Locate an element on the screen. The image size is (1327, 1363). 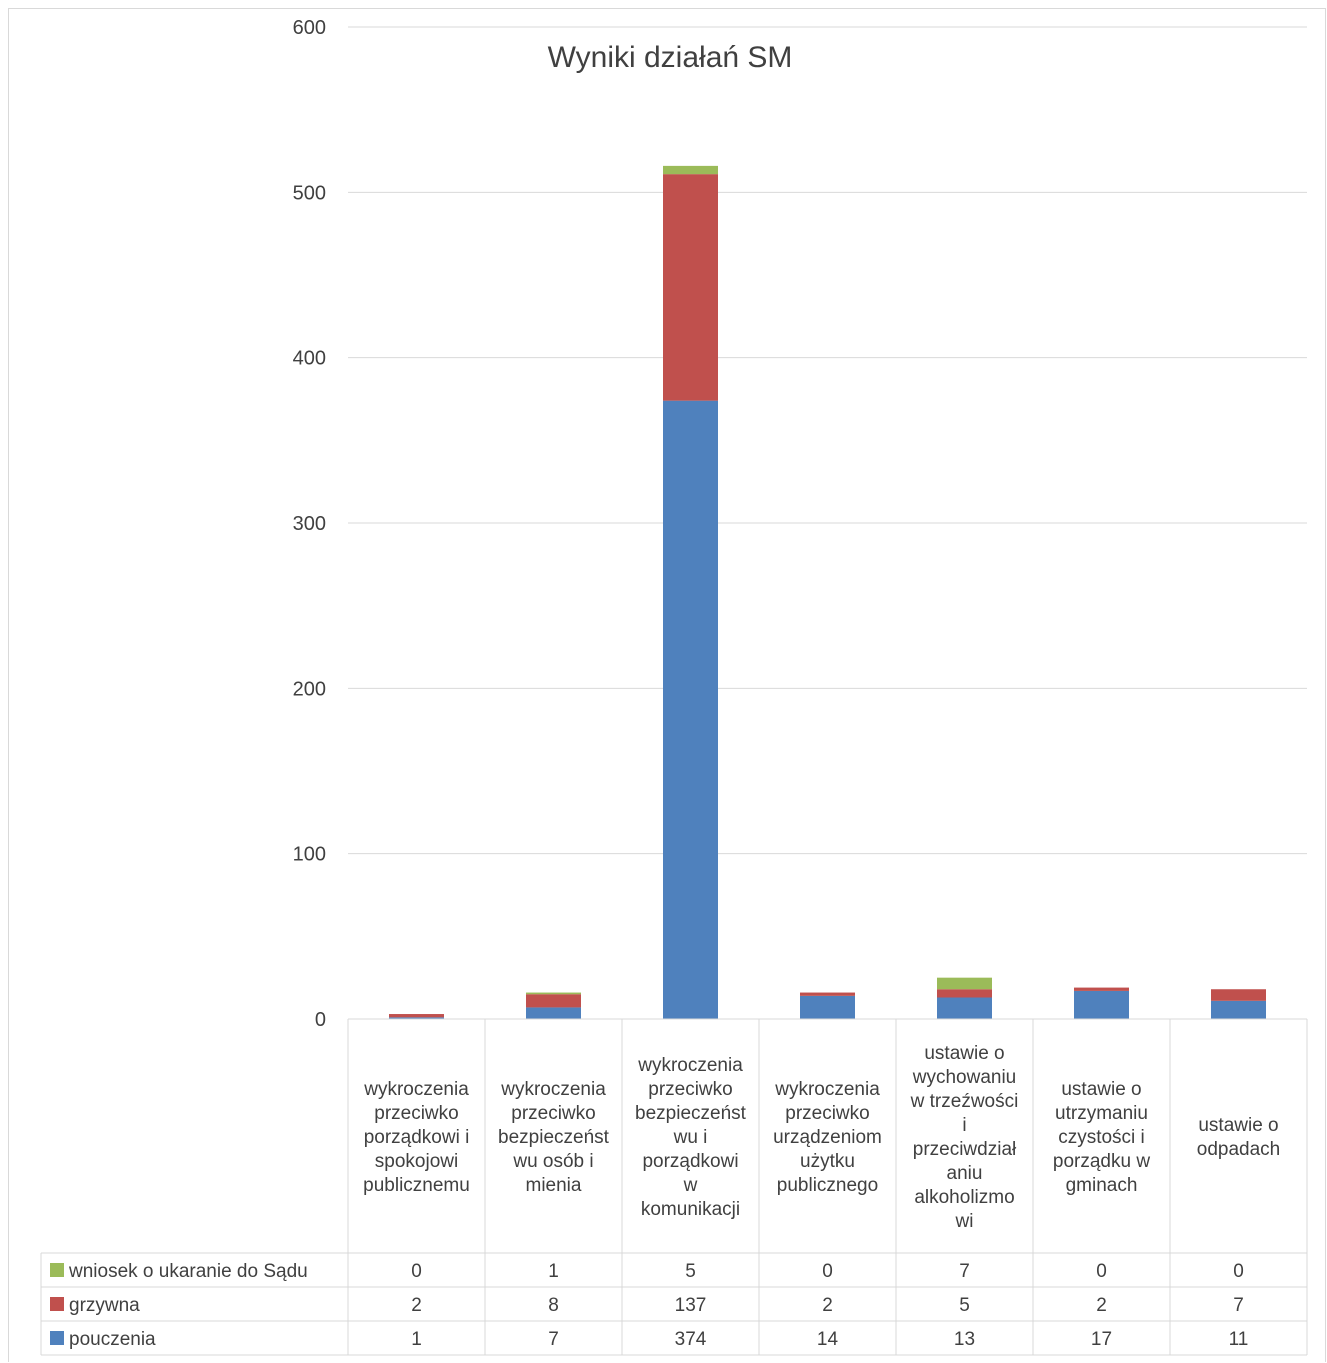
table-value: 17 is located at coordinates (1101, 1339).